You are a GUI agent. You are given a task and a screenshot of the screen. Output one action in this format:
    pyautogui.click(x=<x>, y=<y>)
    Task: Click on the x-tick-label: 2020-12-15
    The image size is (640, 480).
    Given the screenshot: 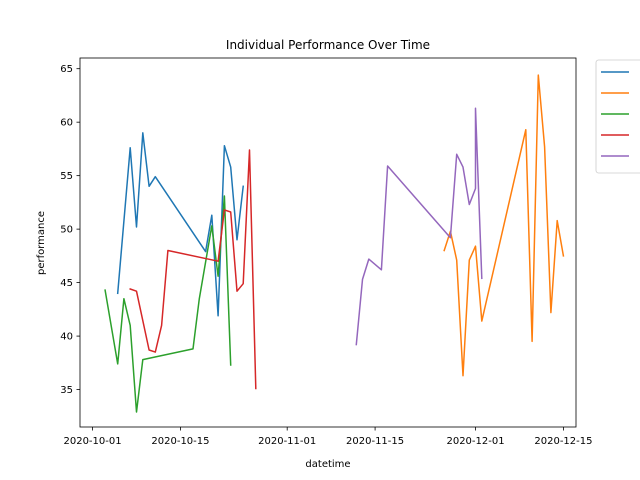 What is the action you would take?
    pyautogui.click(x=563, y=441)
    